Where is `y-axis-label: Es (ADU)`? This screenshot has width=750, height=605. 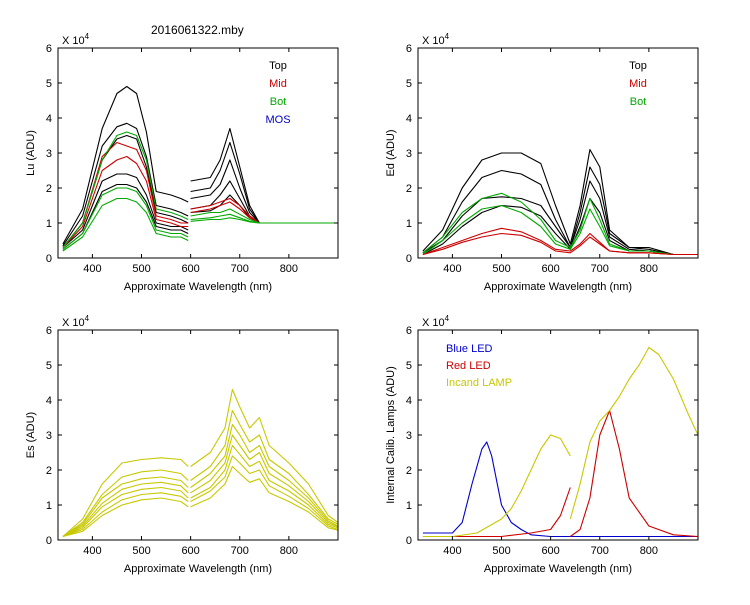 y-axis-label: Es (ADU) is located at coordinates (31, 435).